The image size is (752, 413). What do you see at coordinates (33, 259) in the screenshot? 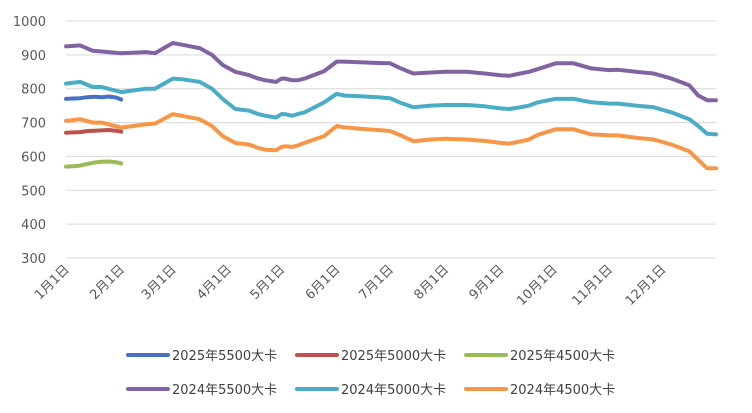
I see `y-tick-label: 300` at bounding box center [33, 259].